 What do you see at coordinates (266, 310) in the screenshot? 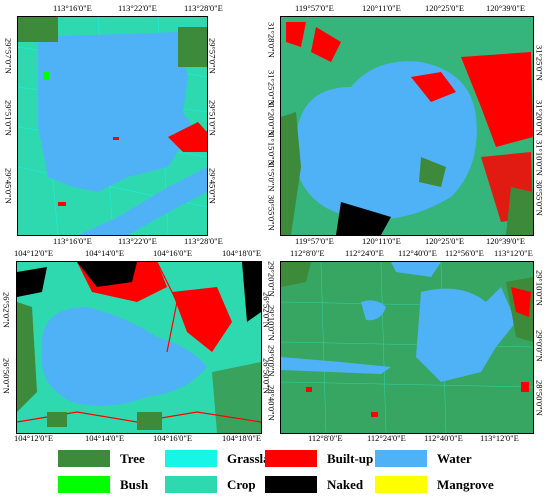
I see `y-tick-right: 26°52'0"N` at bounding box center [266, 310].